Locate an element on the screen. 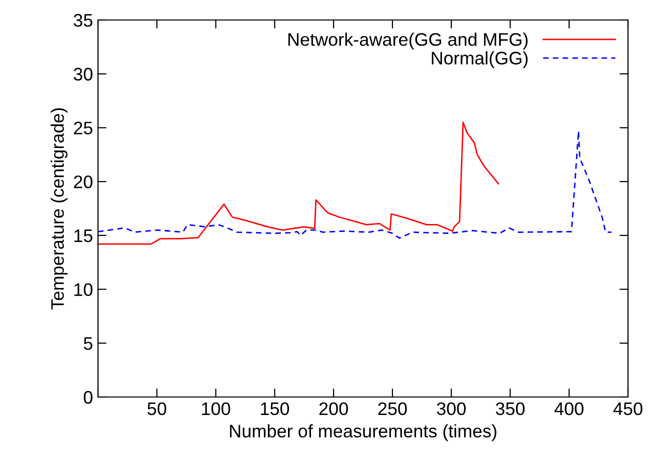 This screenshot has width=651, height=461. x-tick-label: 400 is located at coordinates (569, 409).